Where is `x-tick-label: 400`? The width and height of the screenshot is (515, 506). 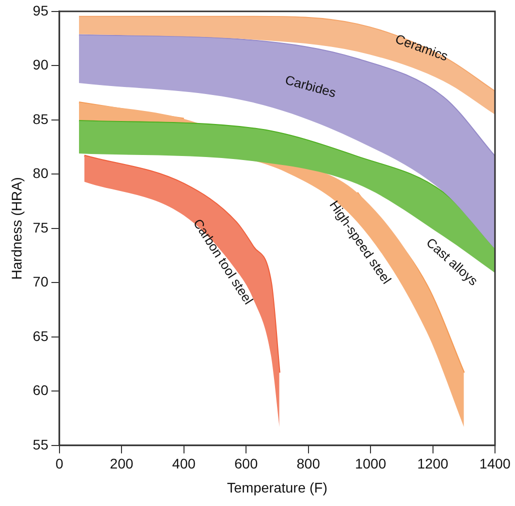
x-tick-label: 400 is located at coordinates (184, 464).